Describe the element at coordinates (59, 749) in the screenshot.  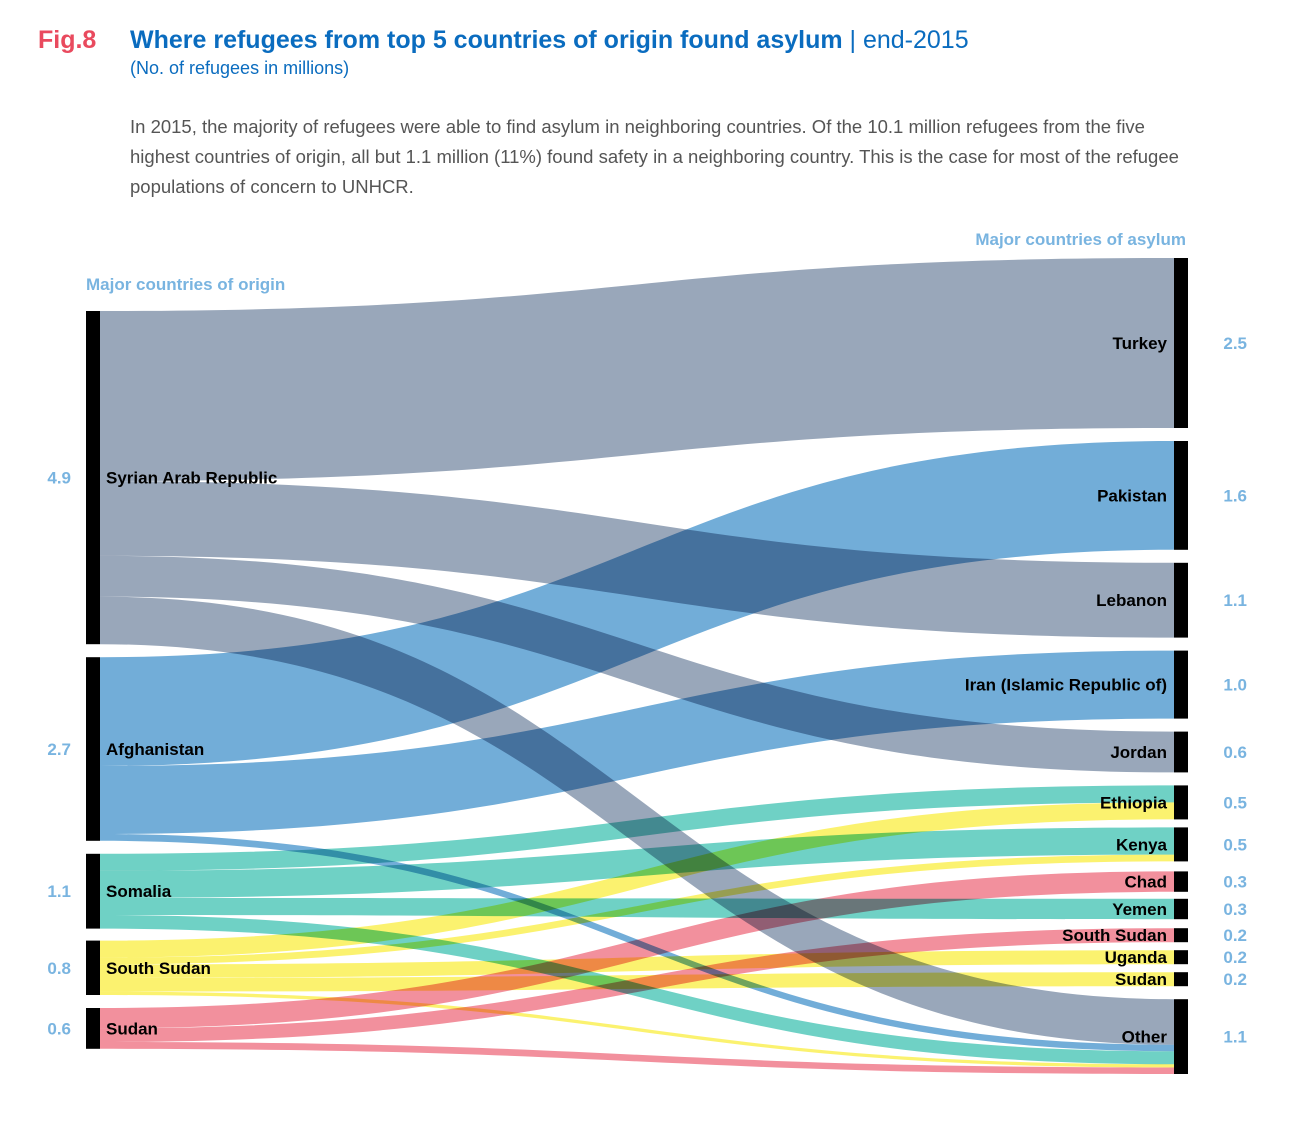
I see `origin-value-afghanistan: 2.7` at that location.